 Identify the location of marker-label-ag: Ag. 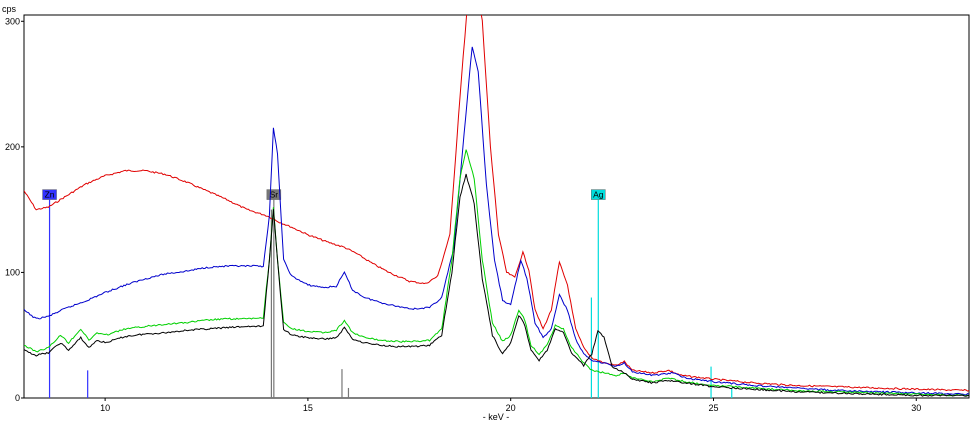
(598, 195).